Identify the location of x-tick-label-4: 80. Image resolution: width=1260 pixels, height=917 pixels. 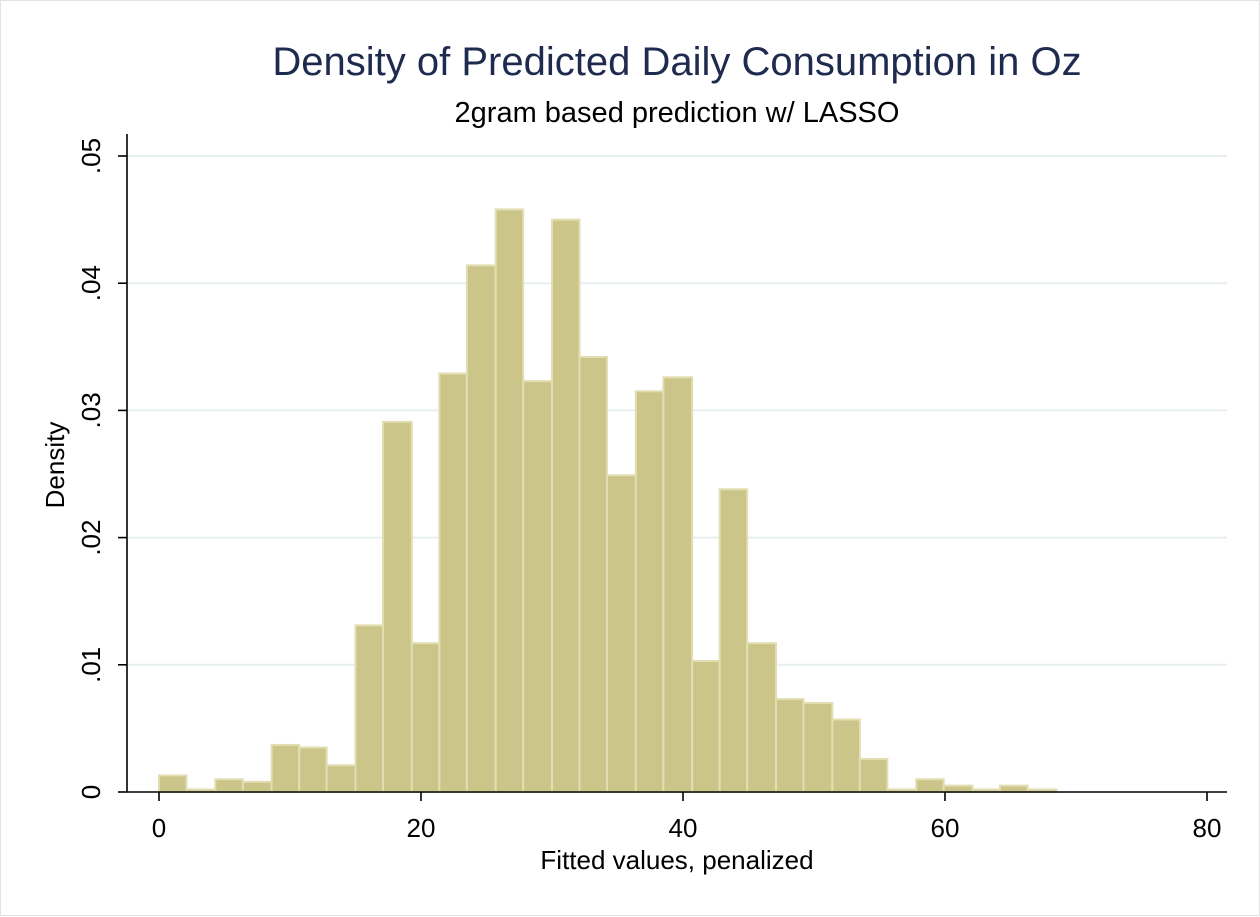
(1207, 828).